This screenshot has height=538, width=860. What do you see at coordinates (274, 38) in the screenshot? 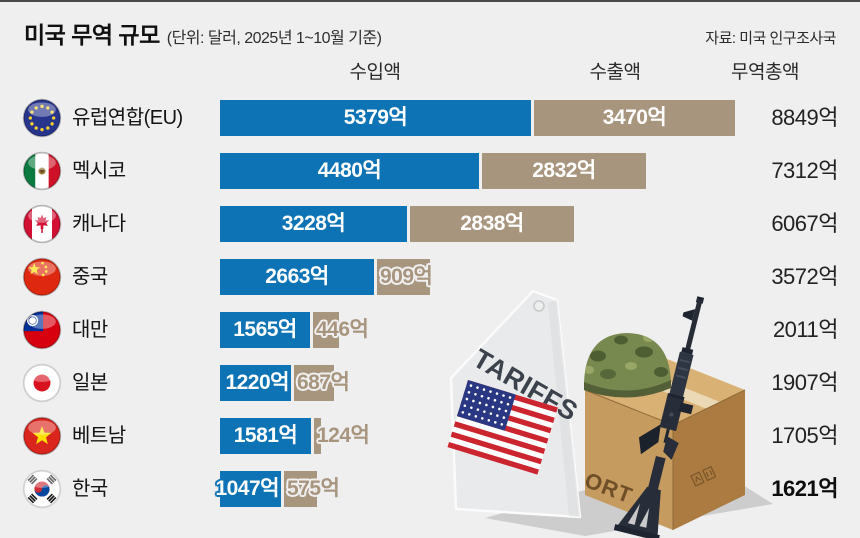
I see `unit-note: (단위: 달러, 2025년 1~10월 기준)` at bounding box center [274, 38].